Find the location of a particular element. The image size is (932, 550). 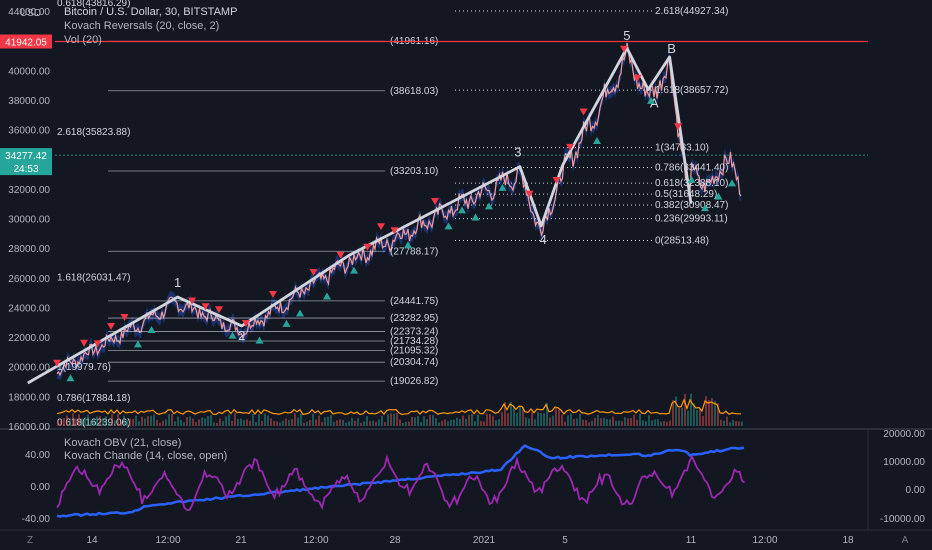

fib-right-label: 1.618(38657.72) is located at coordinates (691, 90).